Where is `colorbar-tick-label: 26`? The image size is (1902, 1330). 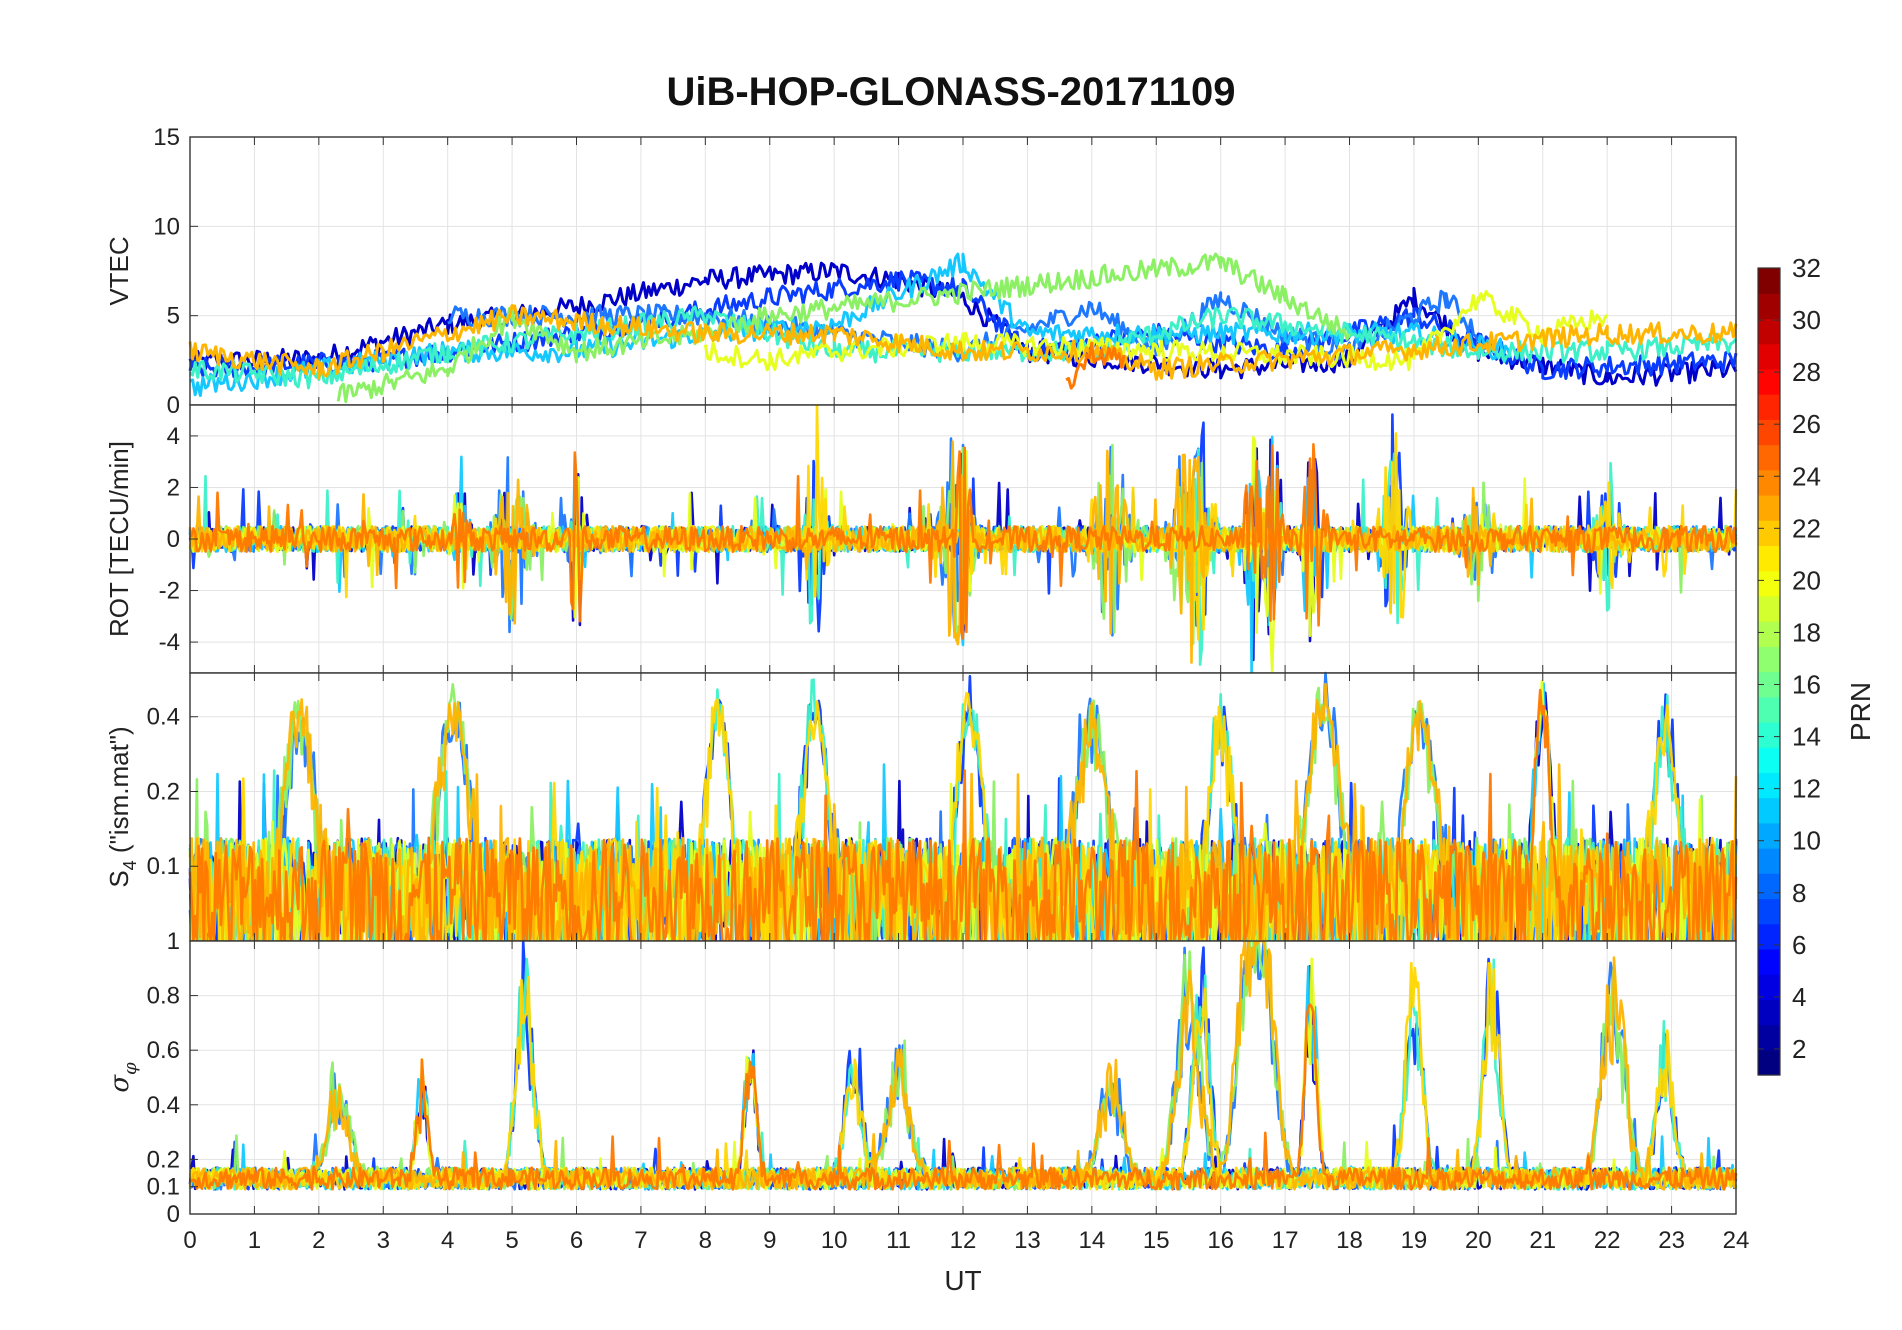 colorbar-tick-label: 26 is located at coordinates (1806, 424).